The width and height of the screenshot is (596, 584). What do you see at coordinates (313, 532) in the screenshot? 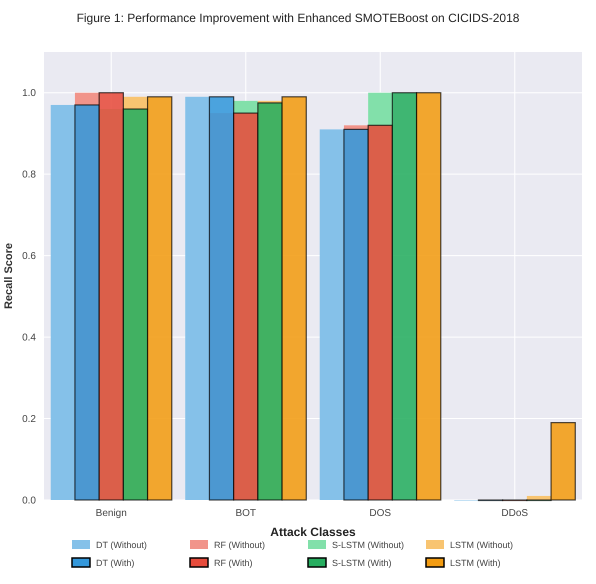
I see `x-axis-title: Attack Classes` at bounding box center [313, 532].